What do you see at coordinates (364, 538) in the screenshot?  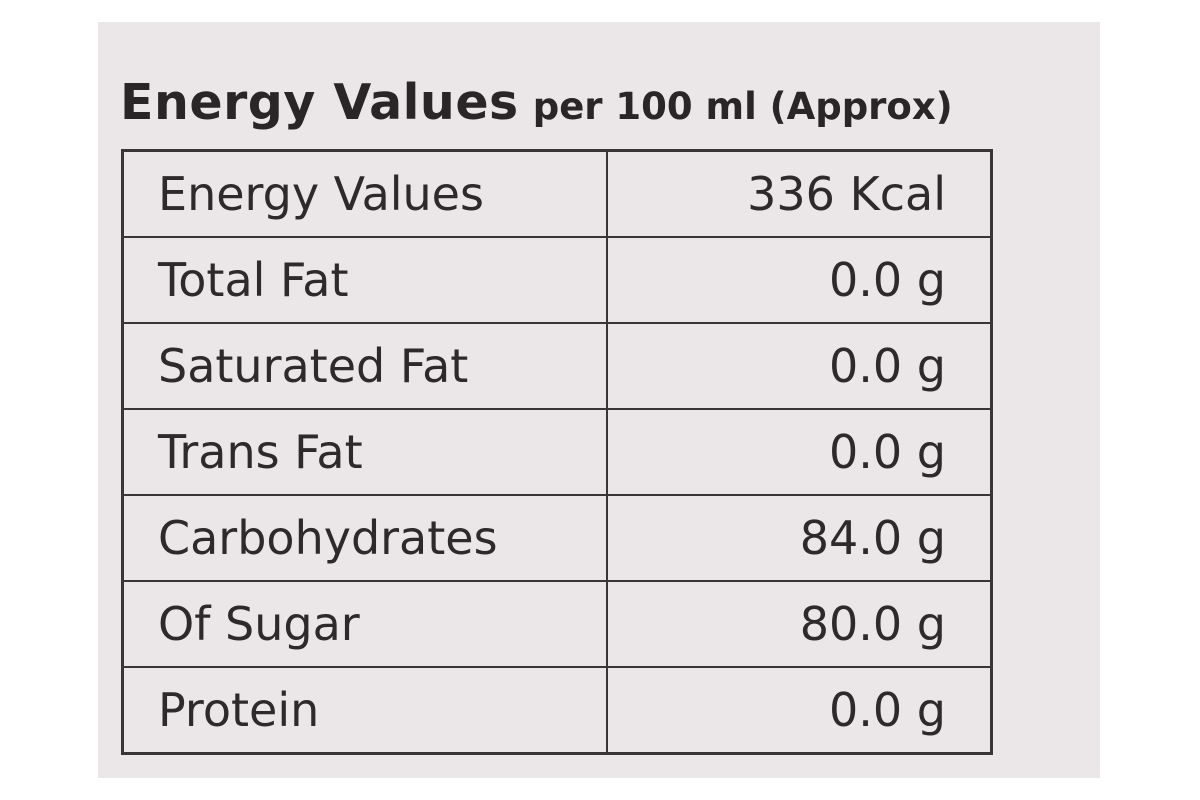 I see `nutrient-name: Carbohydrates` at bounding box center [364, 538].